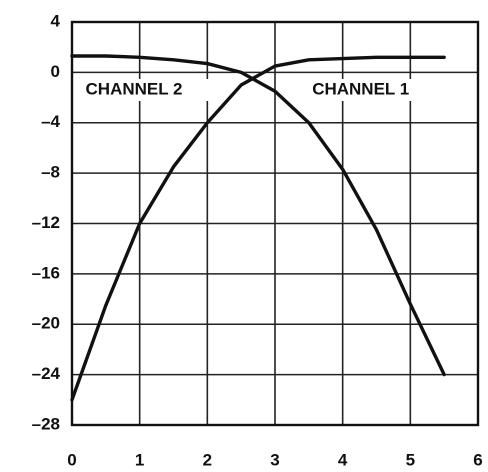 Image resolution: width=488 pixels, height=472 pixels. I want to click on x-tick-label: 0, so click(71, 459).